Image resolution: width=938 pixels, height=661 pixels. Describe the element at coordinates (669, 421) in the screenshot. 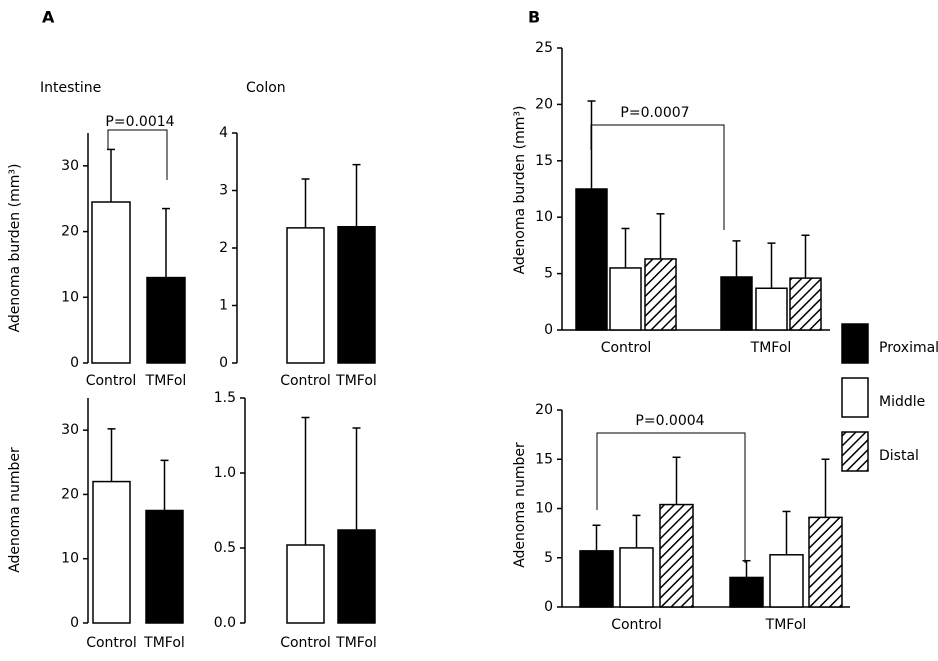

I see `p-value: P=0.0004` at that location.